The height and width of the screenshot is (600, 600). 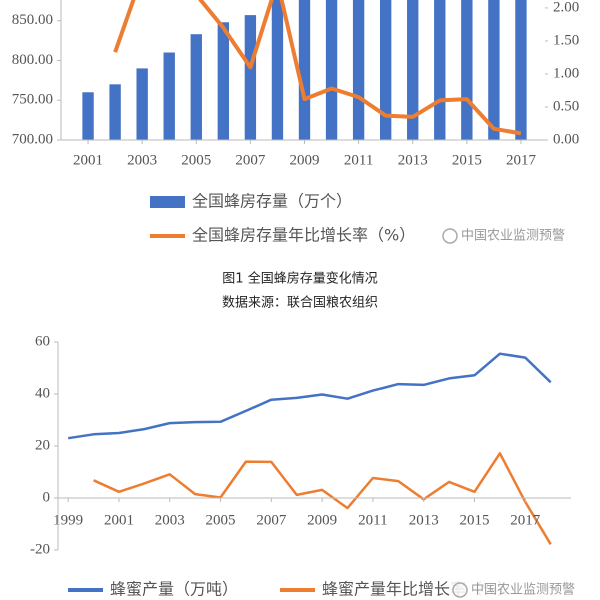 I want to click on y2-tick-label: 0.00, so click(x=566, y=139).